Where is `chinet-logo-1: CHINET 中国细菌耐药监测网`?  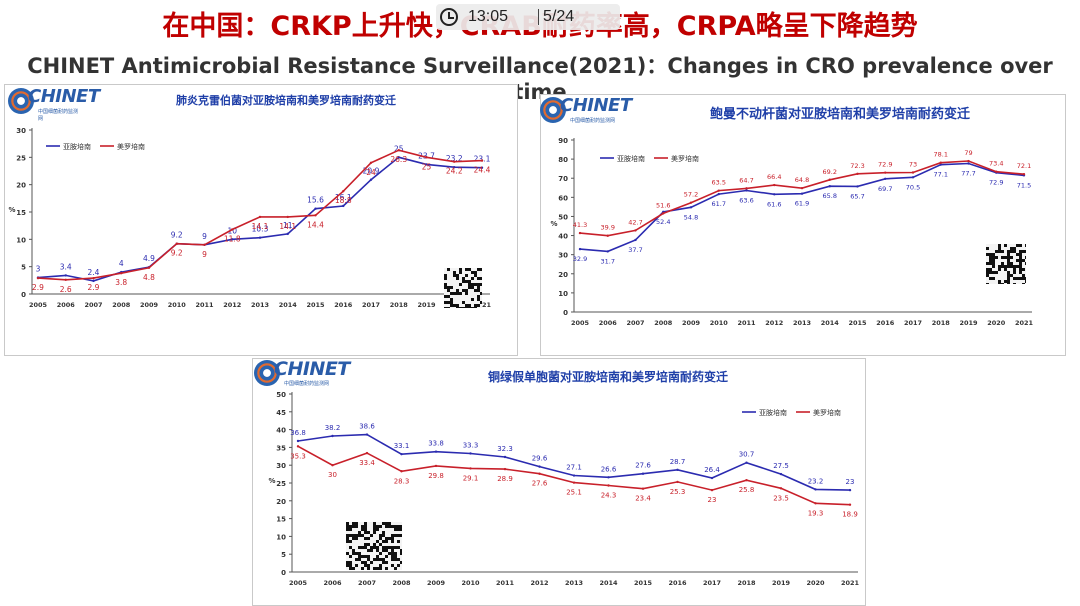 chinet-logo-1: CHINET 中国细菌耐药监测网 is located at coordinates (54, 104).